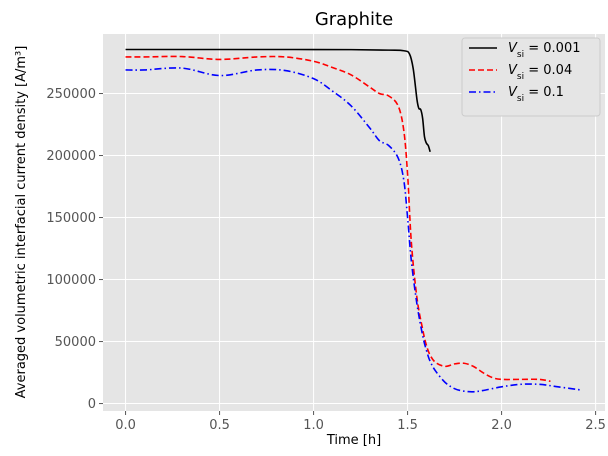 This screenshot has width=608, height=456. I want to click on y-tick-label: 200000, so click(71, 156).